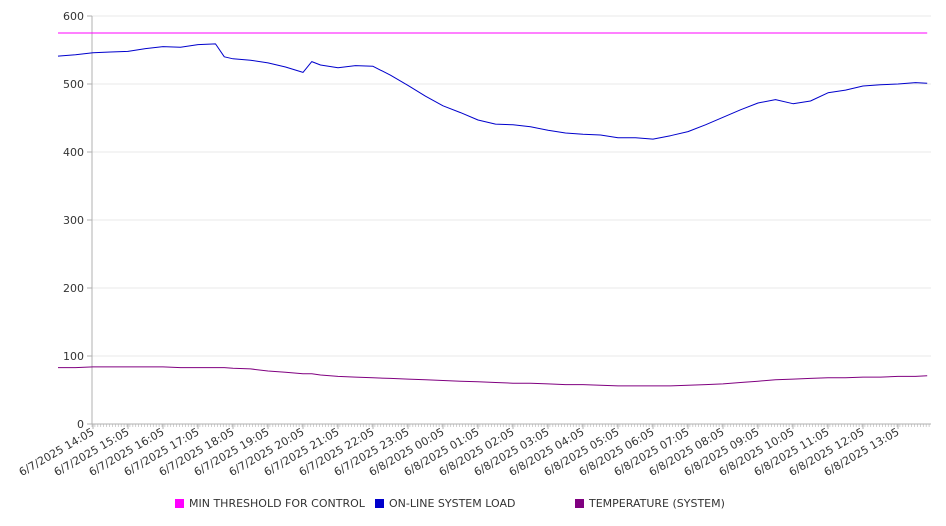 This screenshot has height=526, width=946. I want to click on y-tick-label: 500, so click(73, 84).